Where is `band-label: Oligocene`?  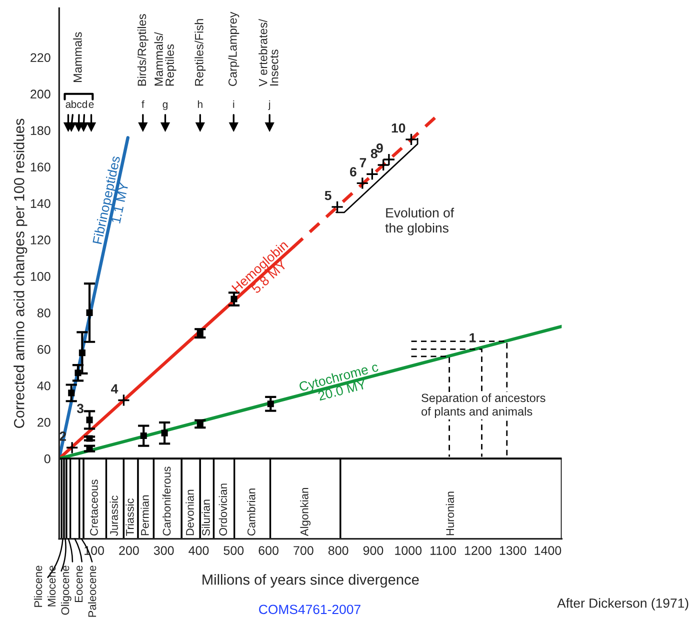 band-label: Oligocene is located at coordinates (66, 590).